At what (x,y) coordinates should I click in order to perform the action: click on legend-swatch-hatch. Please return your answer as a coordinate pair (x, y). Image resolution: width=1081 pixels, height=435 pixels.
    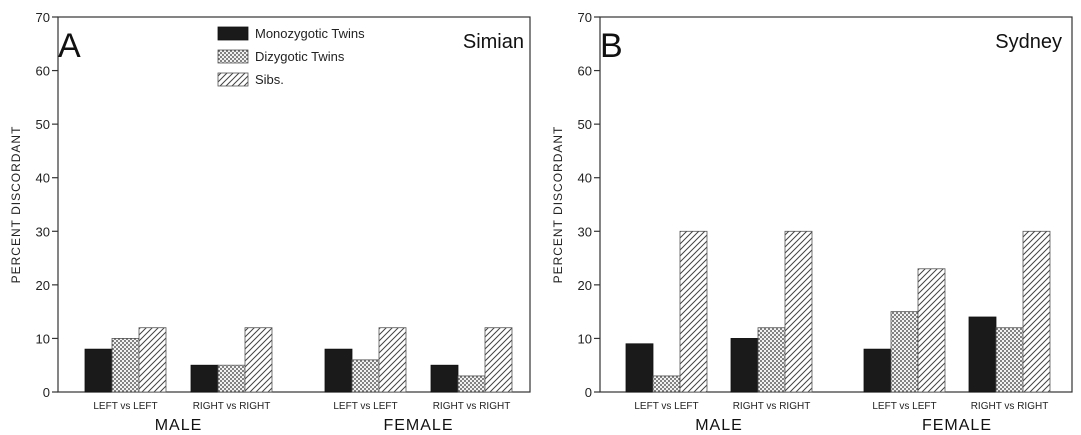
    Looking at the image, I should click on (233, 79).